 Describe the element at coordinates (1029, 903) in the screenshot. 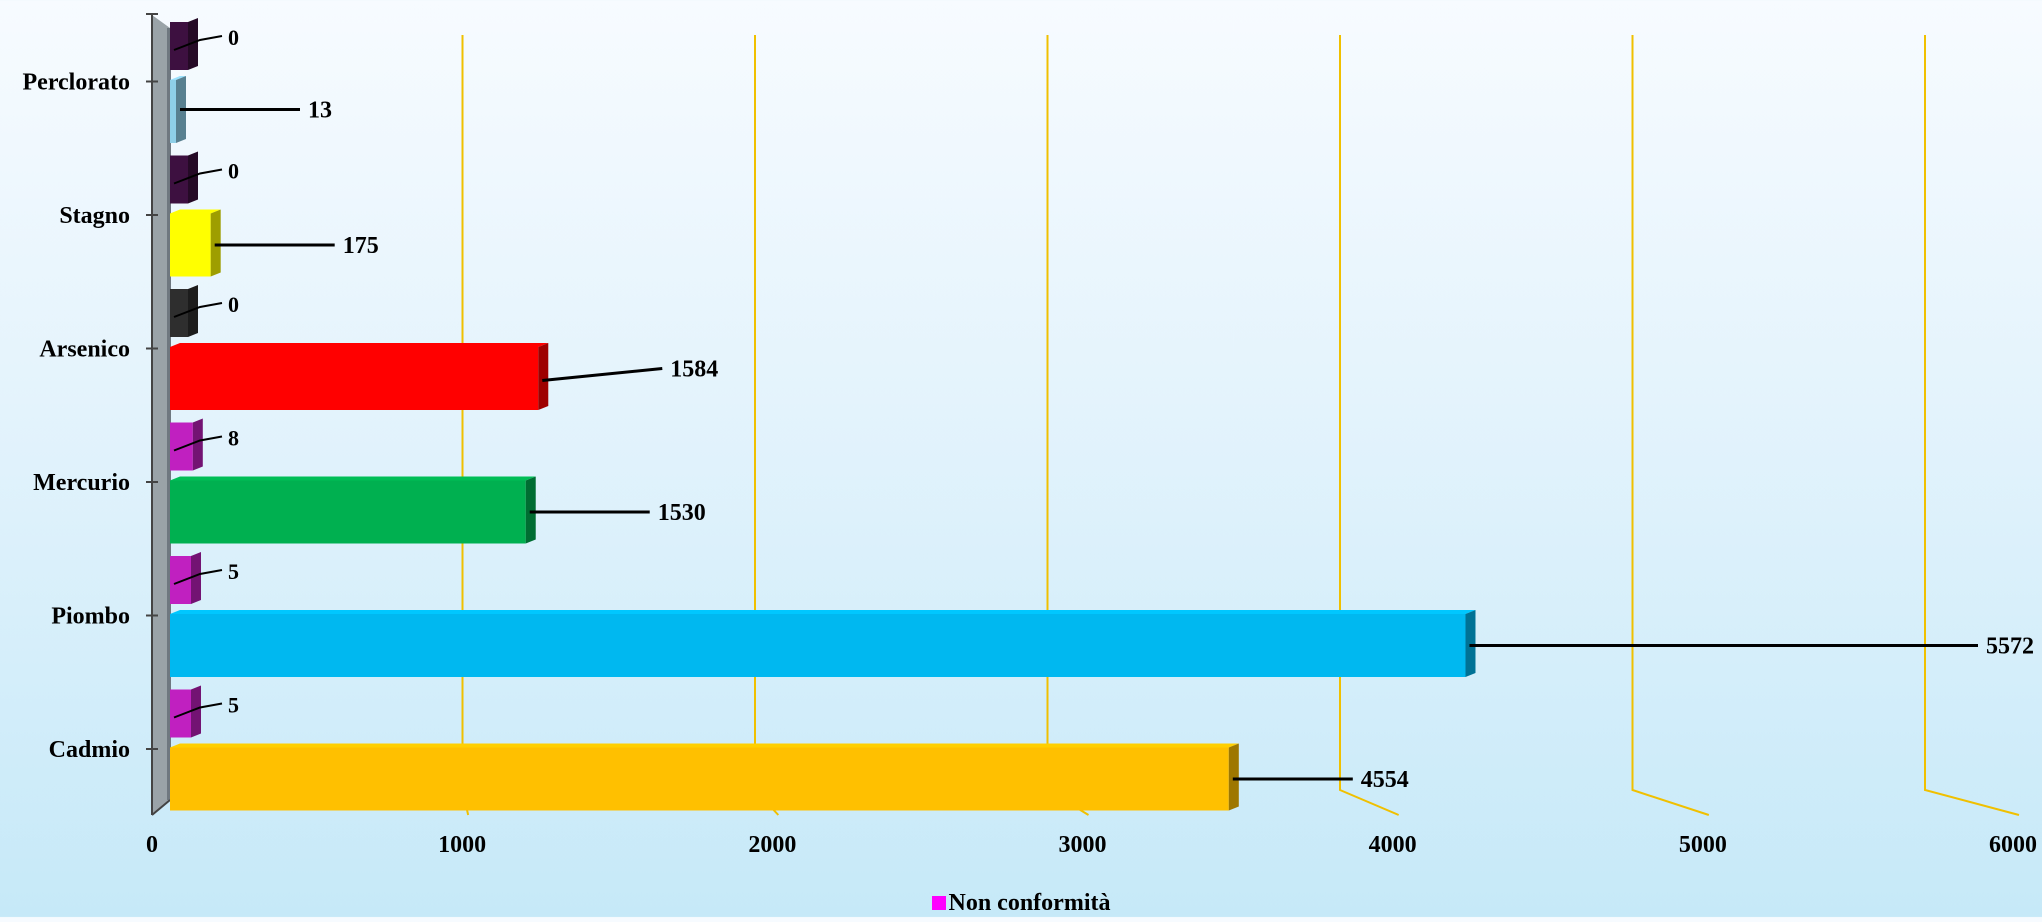

I see `legend-label: Non conformità` at that location.